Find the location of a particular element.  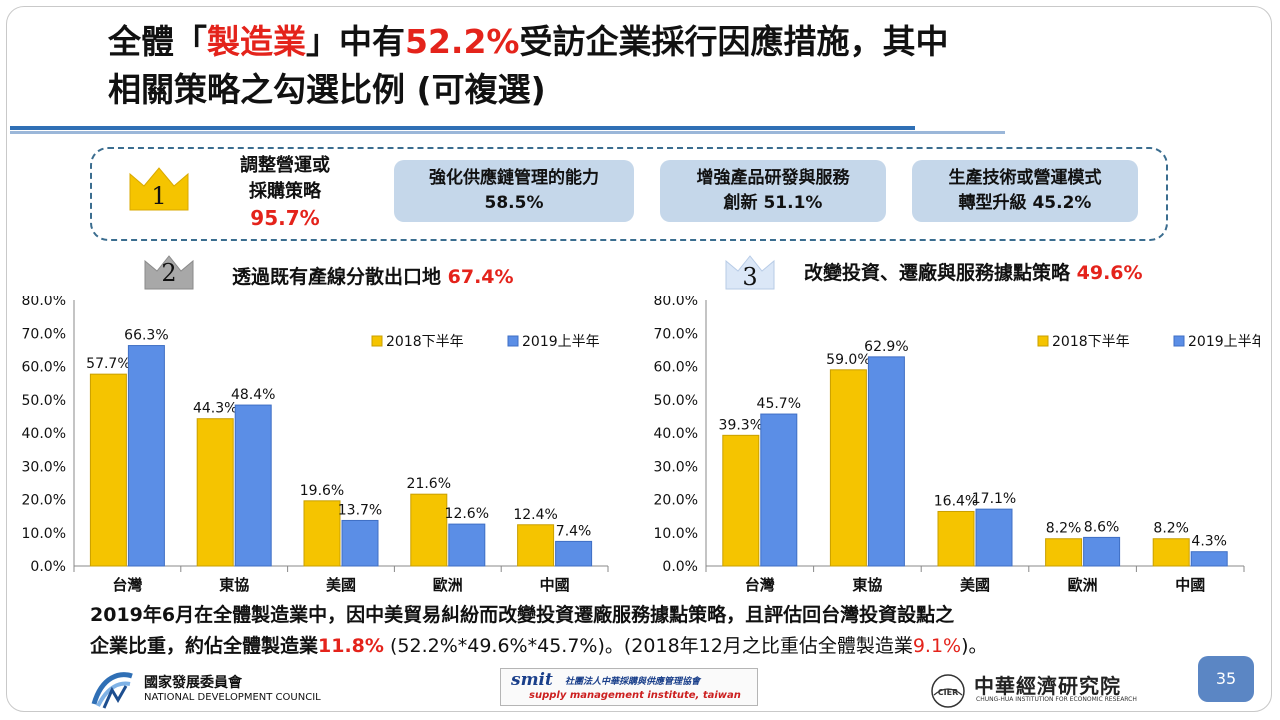

data-label: 7.4% is located at coordinates (574, 531).